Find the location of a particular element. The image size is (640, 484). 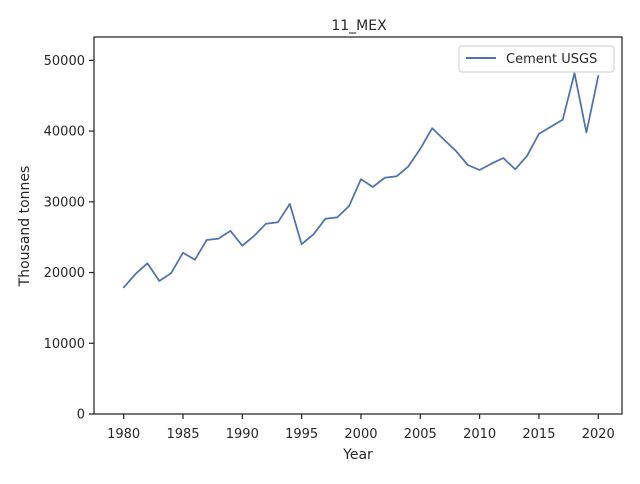

x-tick-label: 1990 is located at coordinates (242, 434).